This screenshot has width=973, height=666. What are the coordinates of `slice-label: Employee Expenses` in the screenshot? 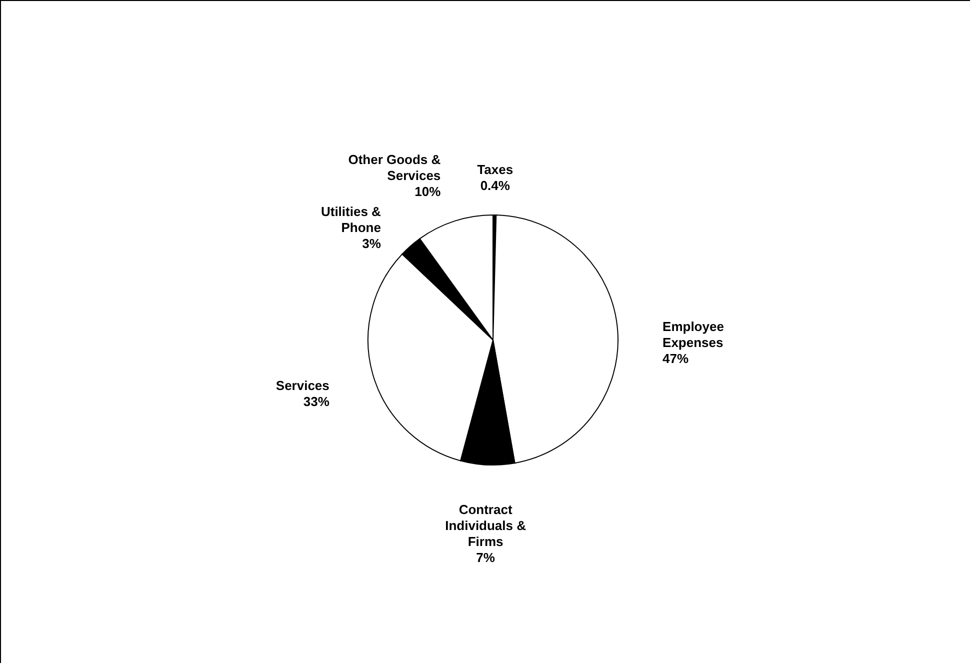 It's located at (693, 334).